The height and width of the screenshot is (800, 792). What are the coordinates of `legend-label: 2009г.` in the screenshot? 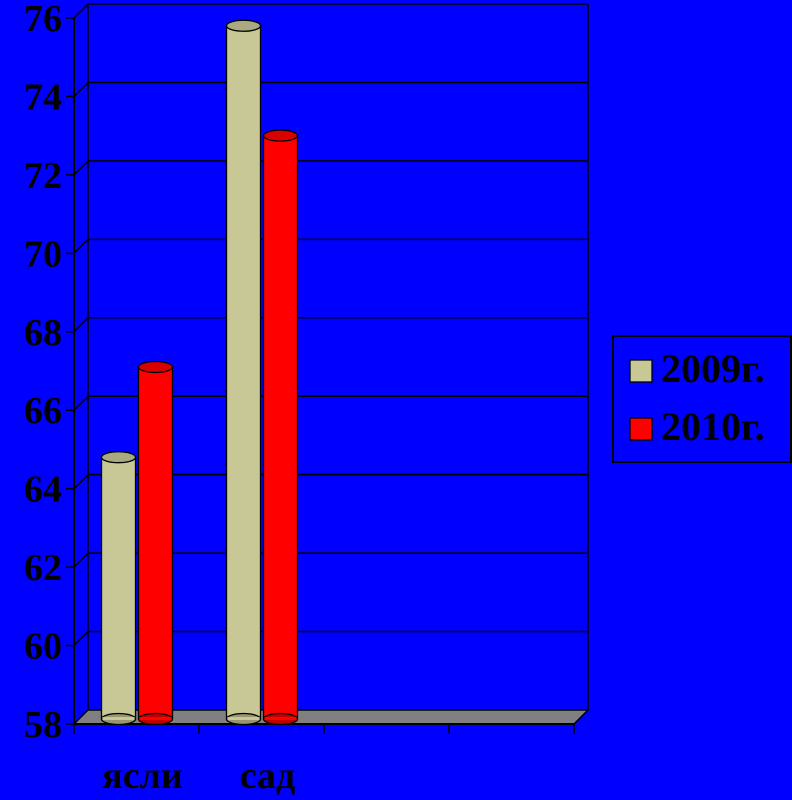 It's located at (713, 368).